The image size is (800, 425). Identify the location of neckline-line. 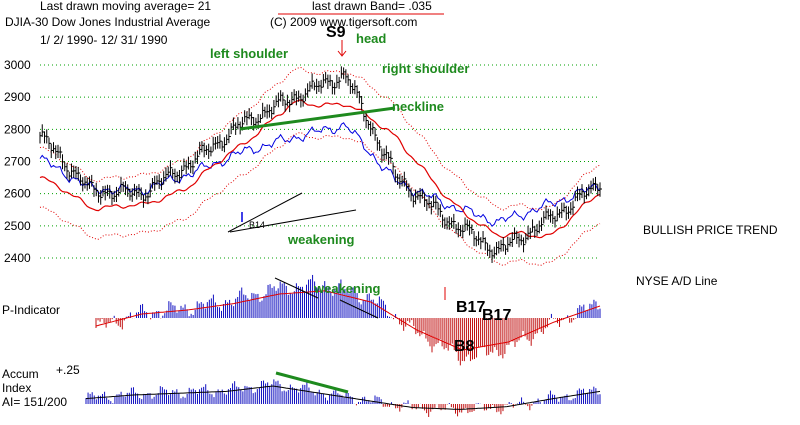
(317, 118).